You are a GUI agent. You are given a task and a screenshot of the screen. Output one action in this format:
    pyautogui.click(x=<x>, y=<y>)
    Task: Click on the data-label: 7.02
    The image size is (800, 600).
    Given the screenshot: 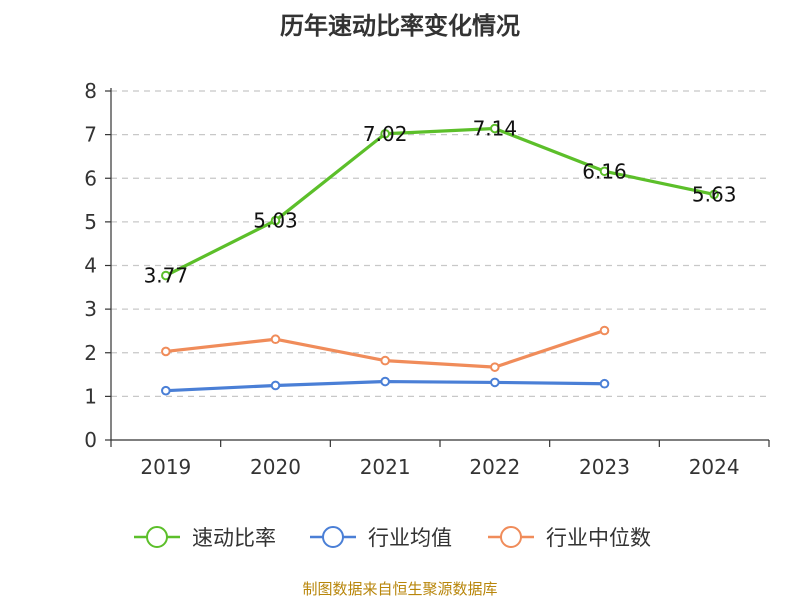 What is the action you would take?
    pyautogui.click(x=385, y=134)
    